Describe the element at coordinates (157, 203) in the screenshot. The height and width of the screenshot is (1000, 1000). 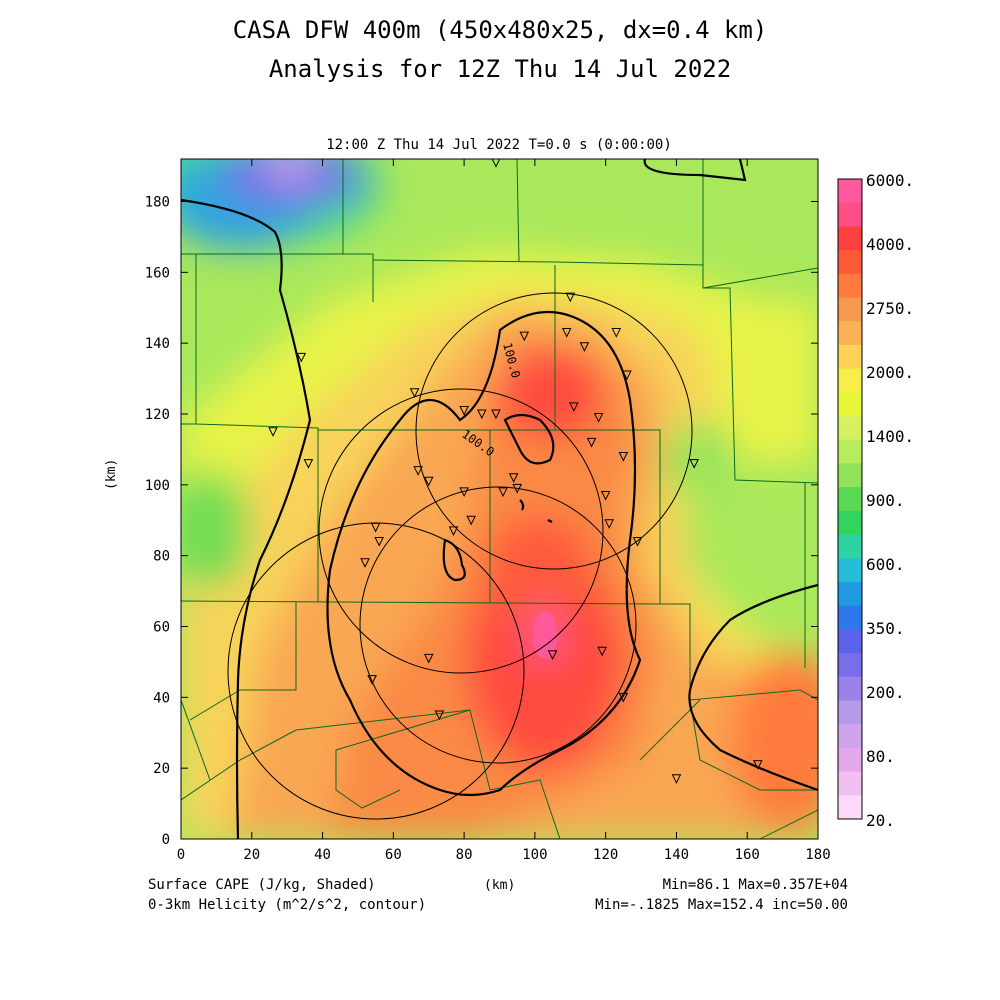
I see `y-tick-label: 180` at that location.